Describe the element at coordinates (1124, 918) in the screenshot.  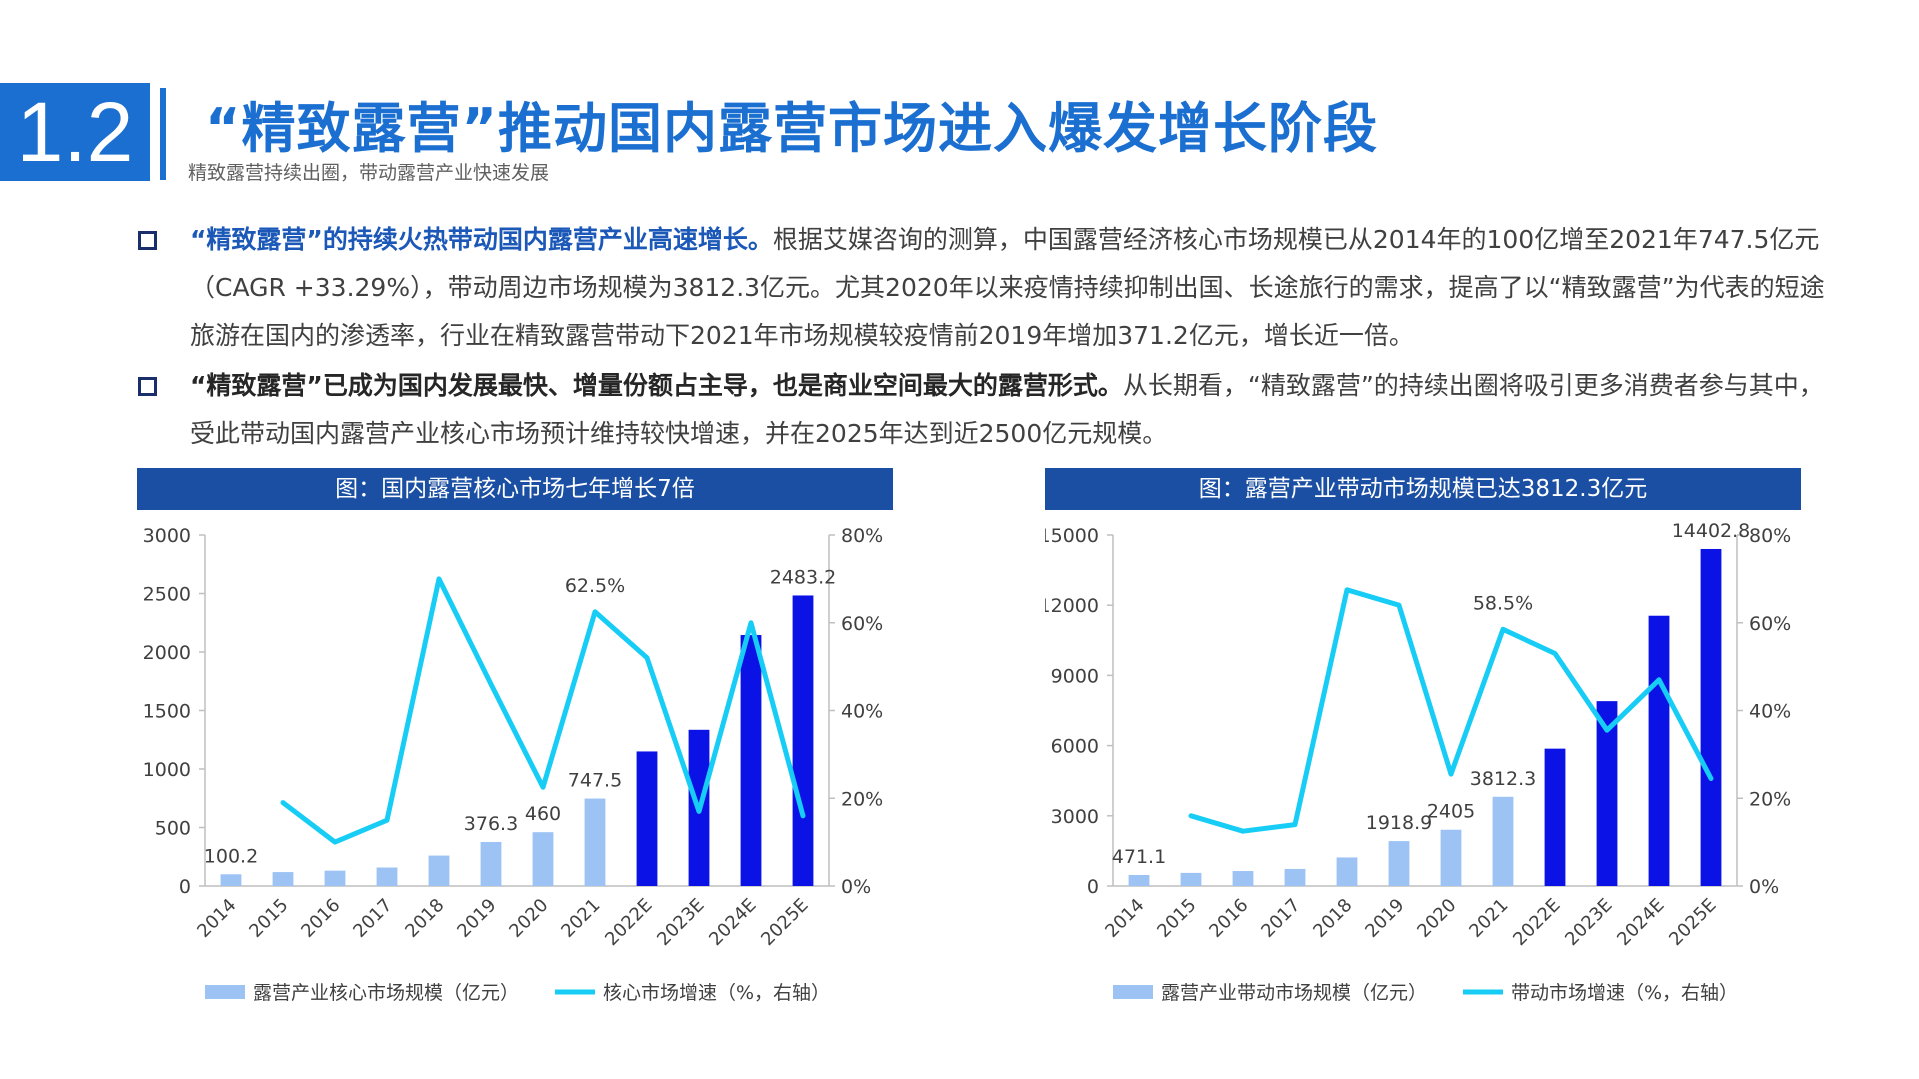
I see `x-tick-label: 2014` at that location.